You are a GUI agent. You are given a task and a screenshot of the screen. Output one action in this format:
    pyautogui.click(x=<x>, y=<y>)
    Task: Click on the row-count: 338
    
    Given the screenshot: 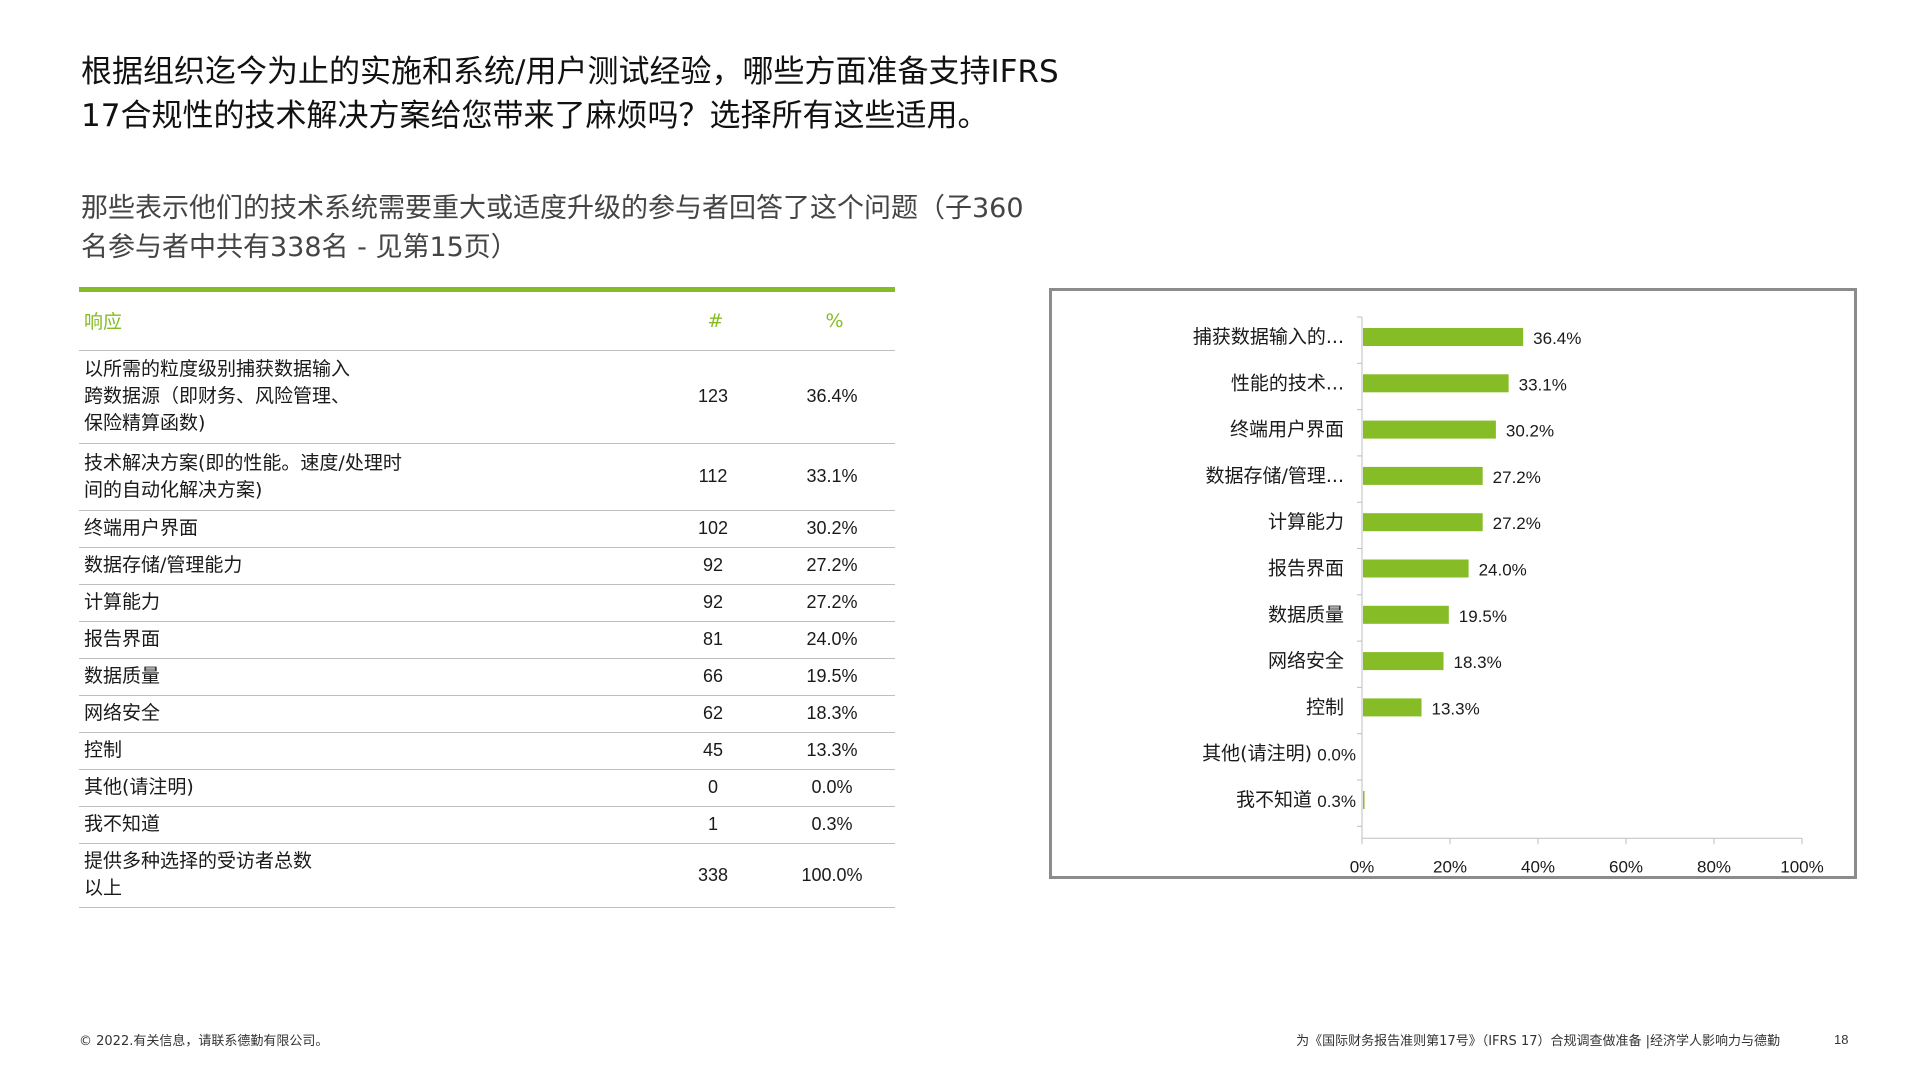 What is the action you would take?
    pyautogui.click(x=713, y=875)
    